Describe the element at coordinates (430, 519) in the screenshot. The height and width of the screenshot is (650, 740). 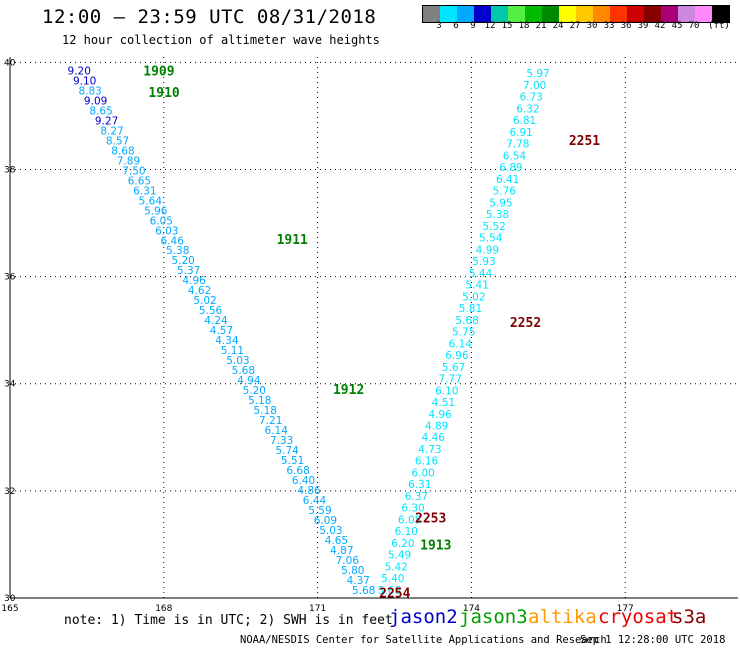
I see `pass-time-label: 2253` at that location.